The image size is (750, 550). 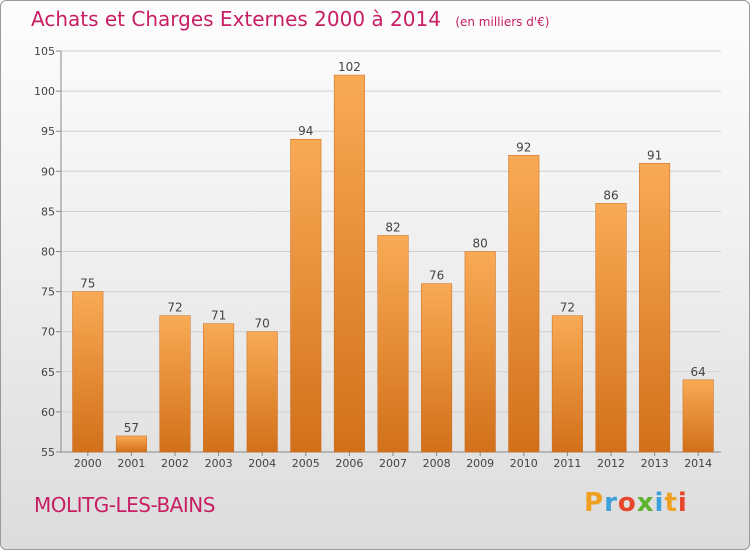 What do you see at coordinates (524, 304) in the screenshot?
I see `bar-2010` at bounding box center [524, 304].